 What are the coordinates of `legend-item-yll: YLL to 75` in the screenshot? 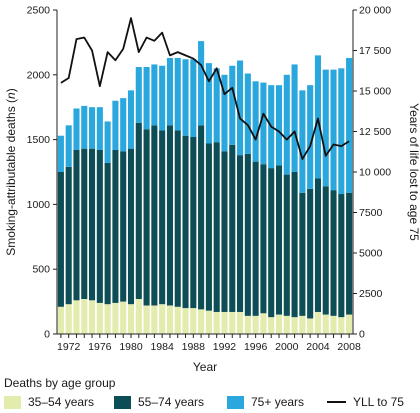 It's located at (365, 402).